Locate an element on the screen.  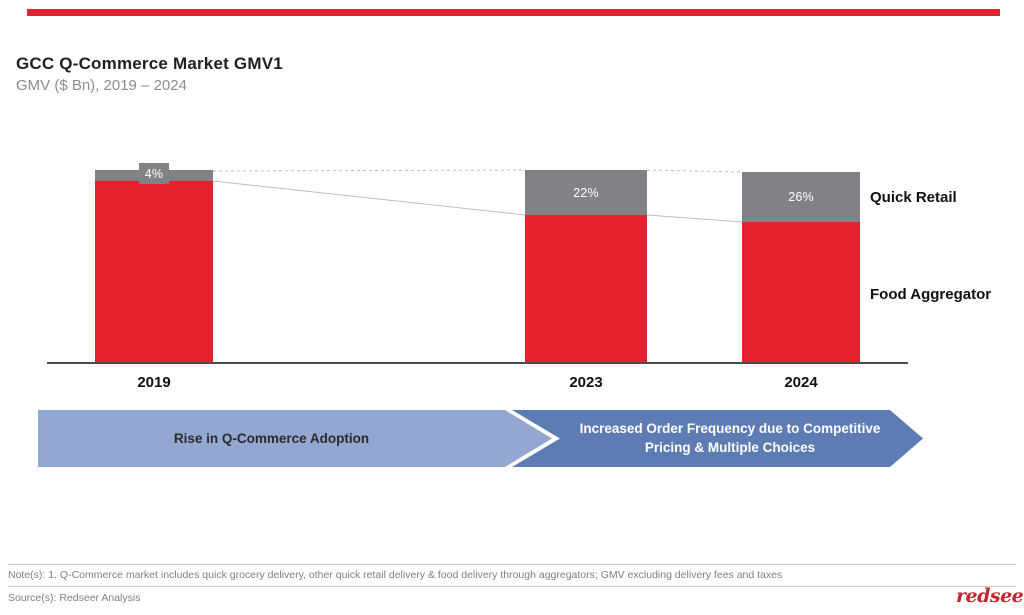
legend-quick-retail: Quick Retail is located at coordinates (913, 197).